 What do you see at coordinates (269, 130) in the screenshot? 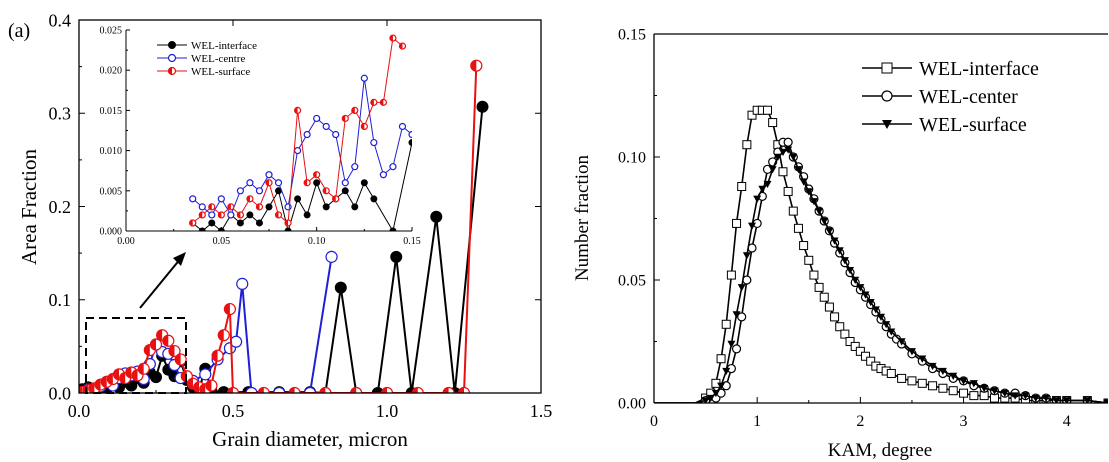
I see `inset-background` at bounding box center [269, 130].